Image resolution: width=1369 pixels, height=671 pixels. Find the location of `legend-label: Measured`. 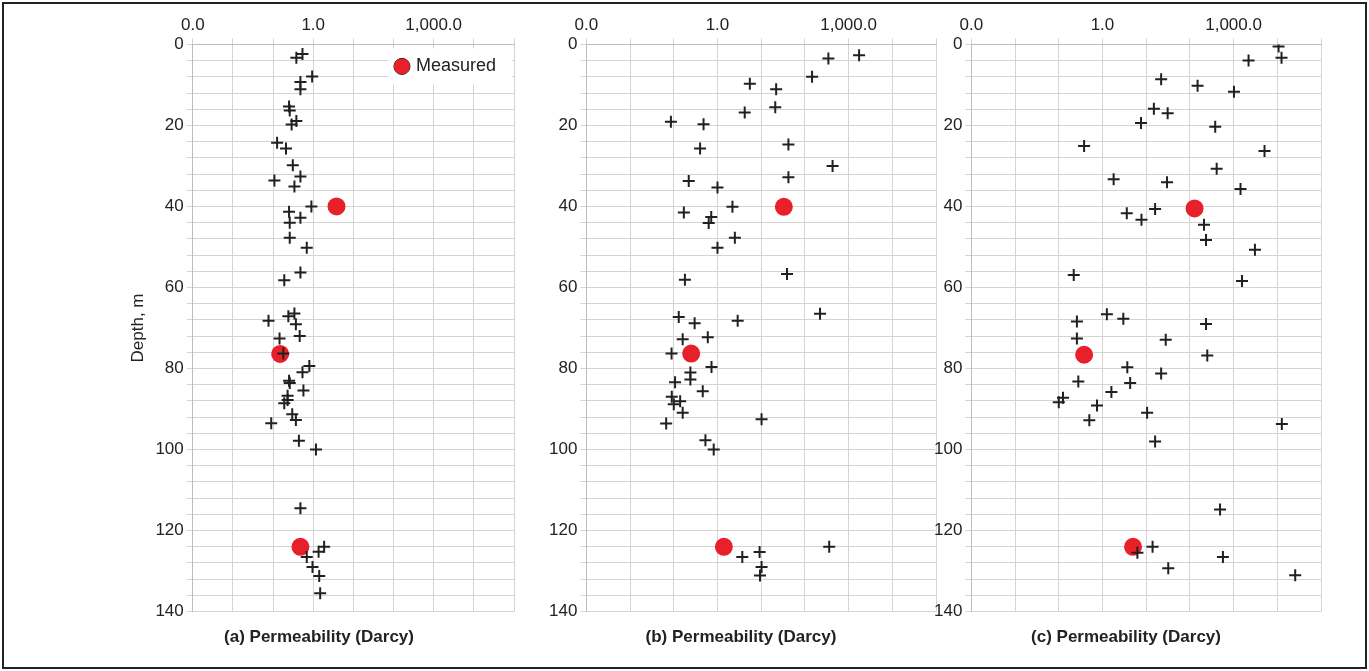

legend-label: Measured is located at coordinates (455, 65).